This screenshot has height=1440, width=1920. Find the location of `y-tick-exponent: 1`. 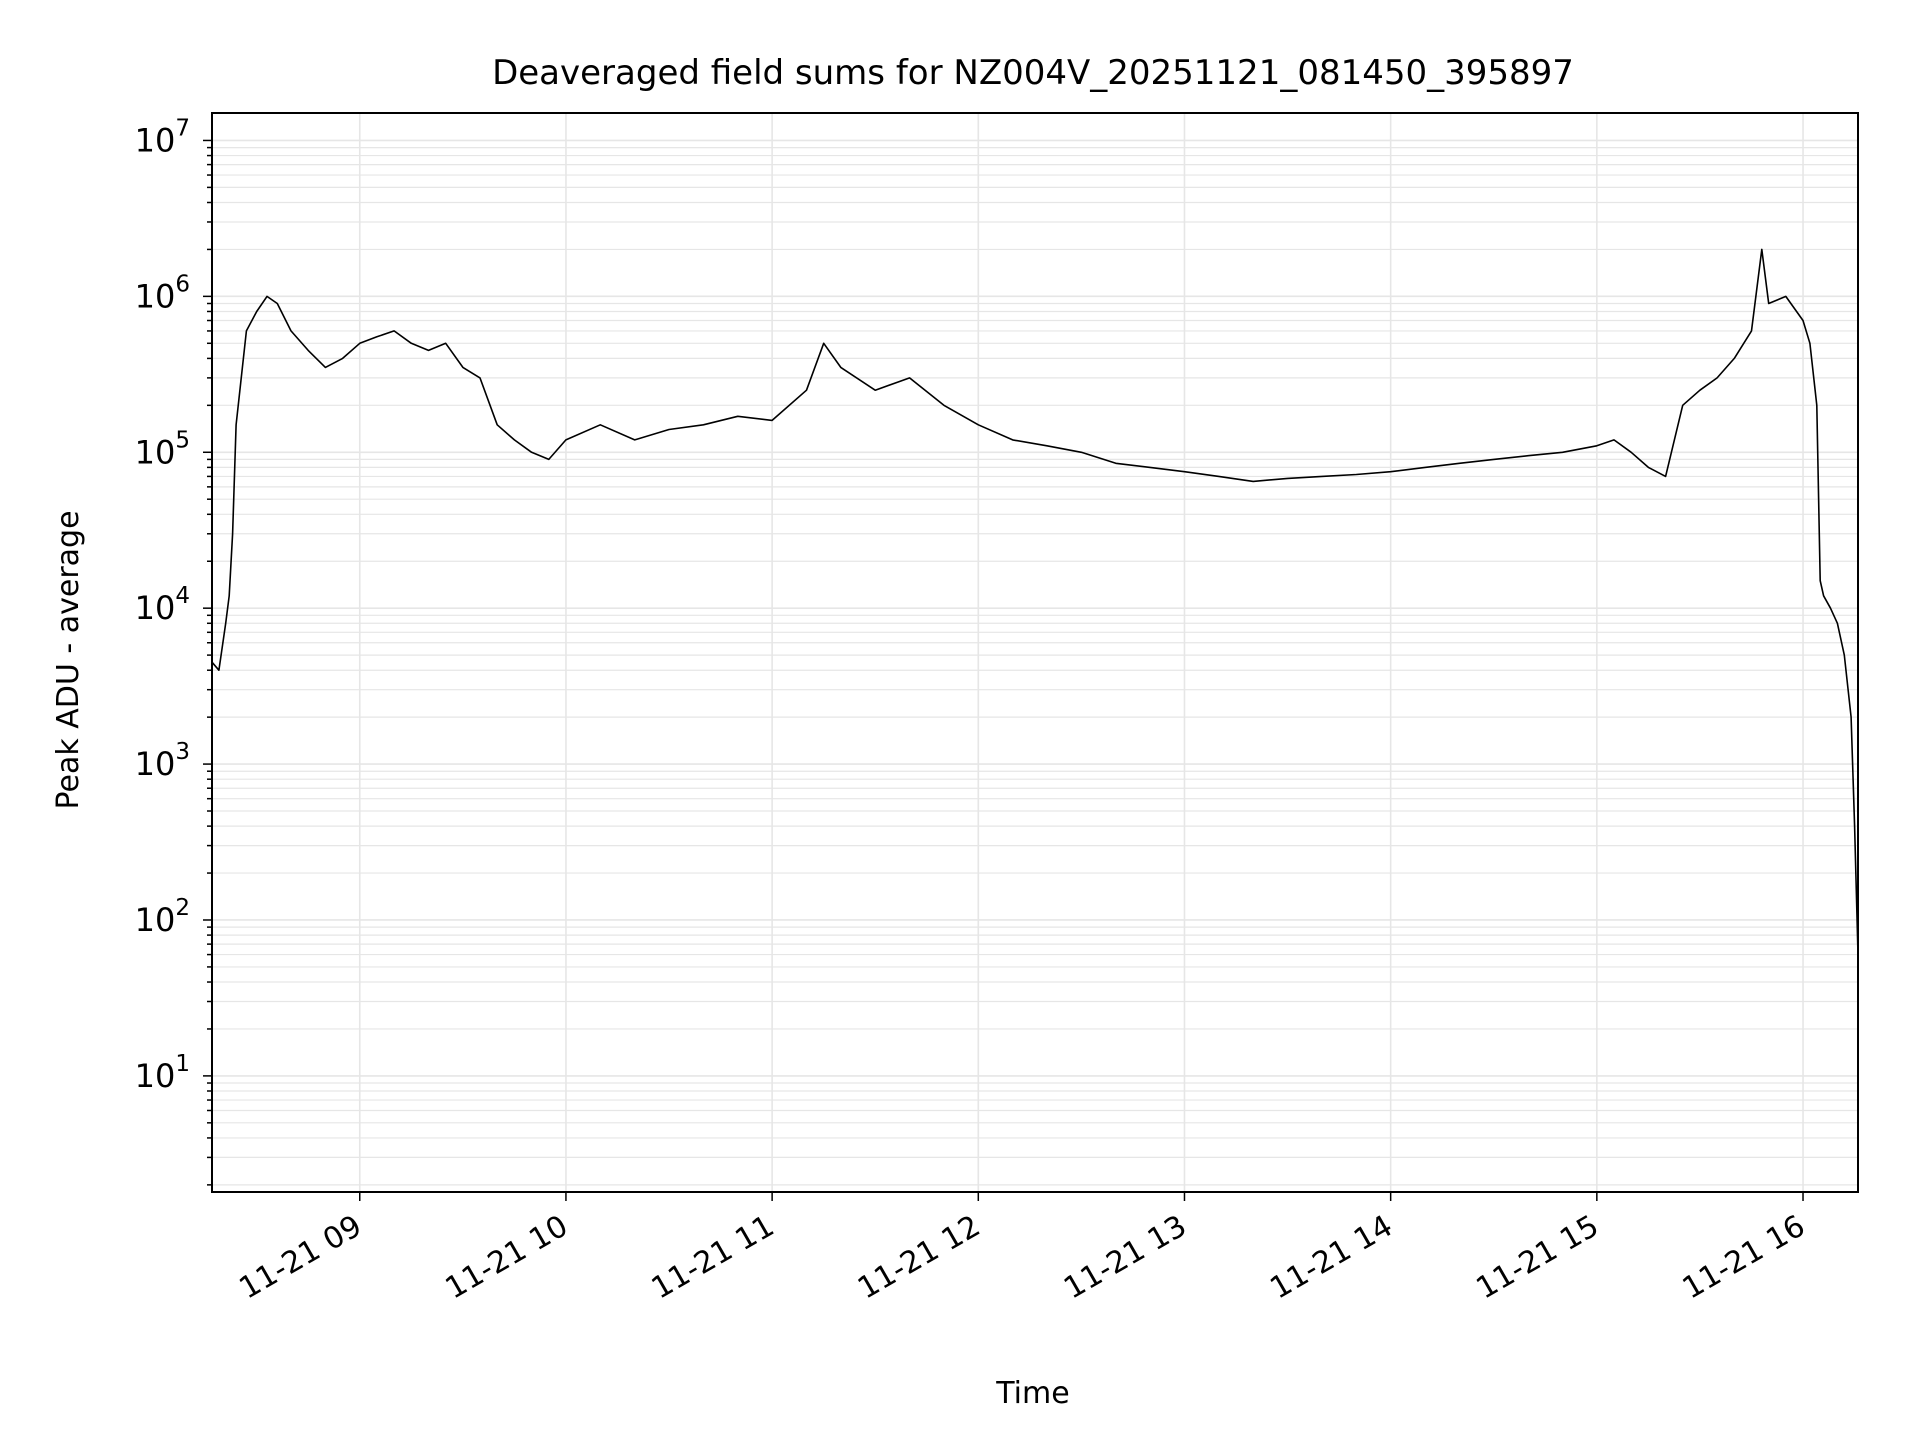

y-tick-exponent: 1 is located at coordinates (182, 1064).